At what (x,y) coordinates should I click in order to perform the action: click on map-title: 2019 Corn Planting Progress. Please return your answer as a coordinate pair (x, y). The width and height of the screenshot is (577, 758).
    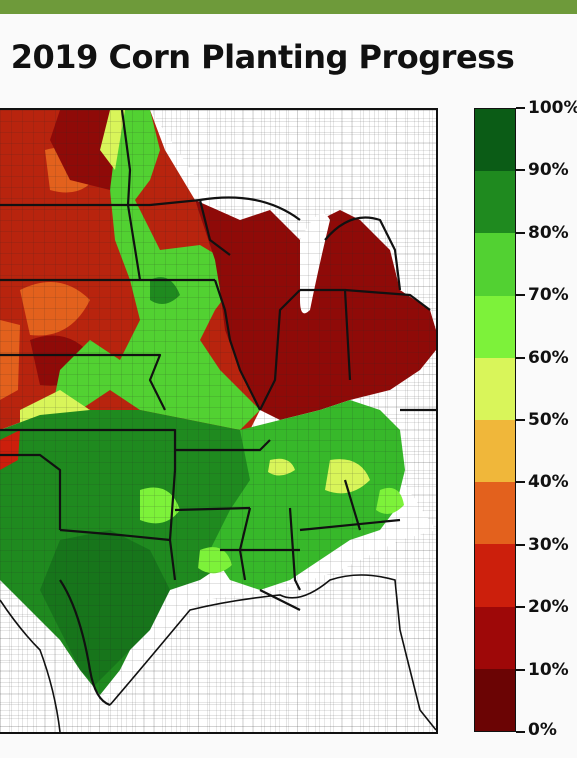
    Looking at the image, I should click on (262, 57).